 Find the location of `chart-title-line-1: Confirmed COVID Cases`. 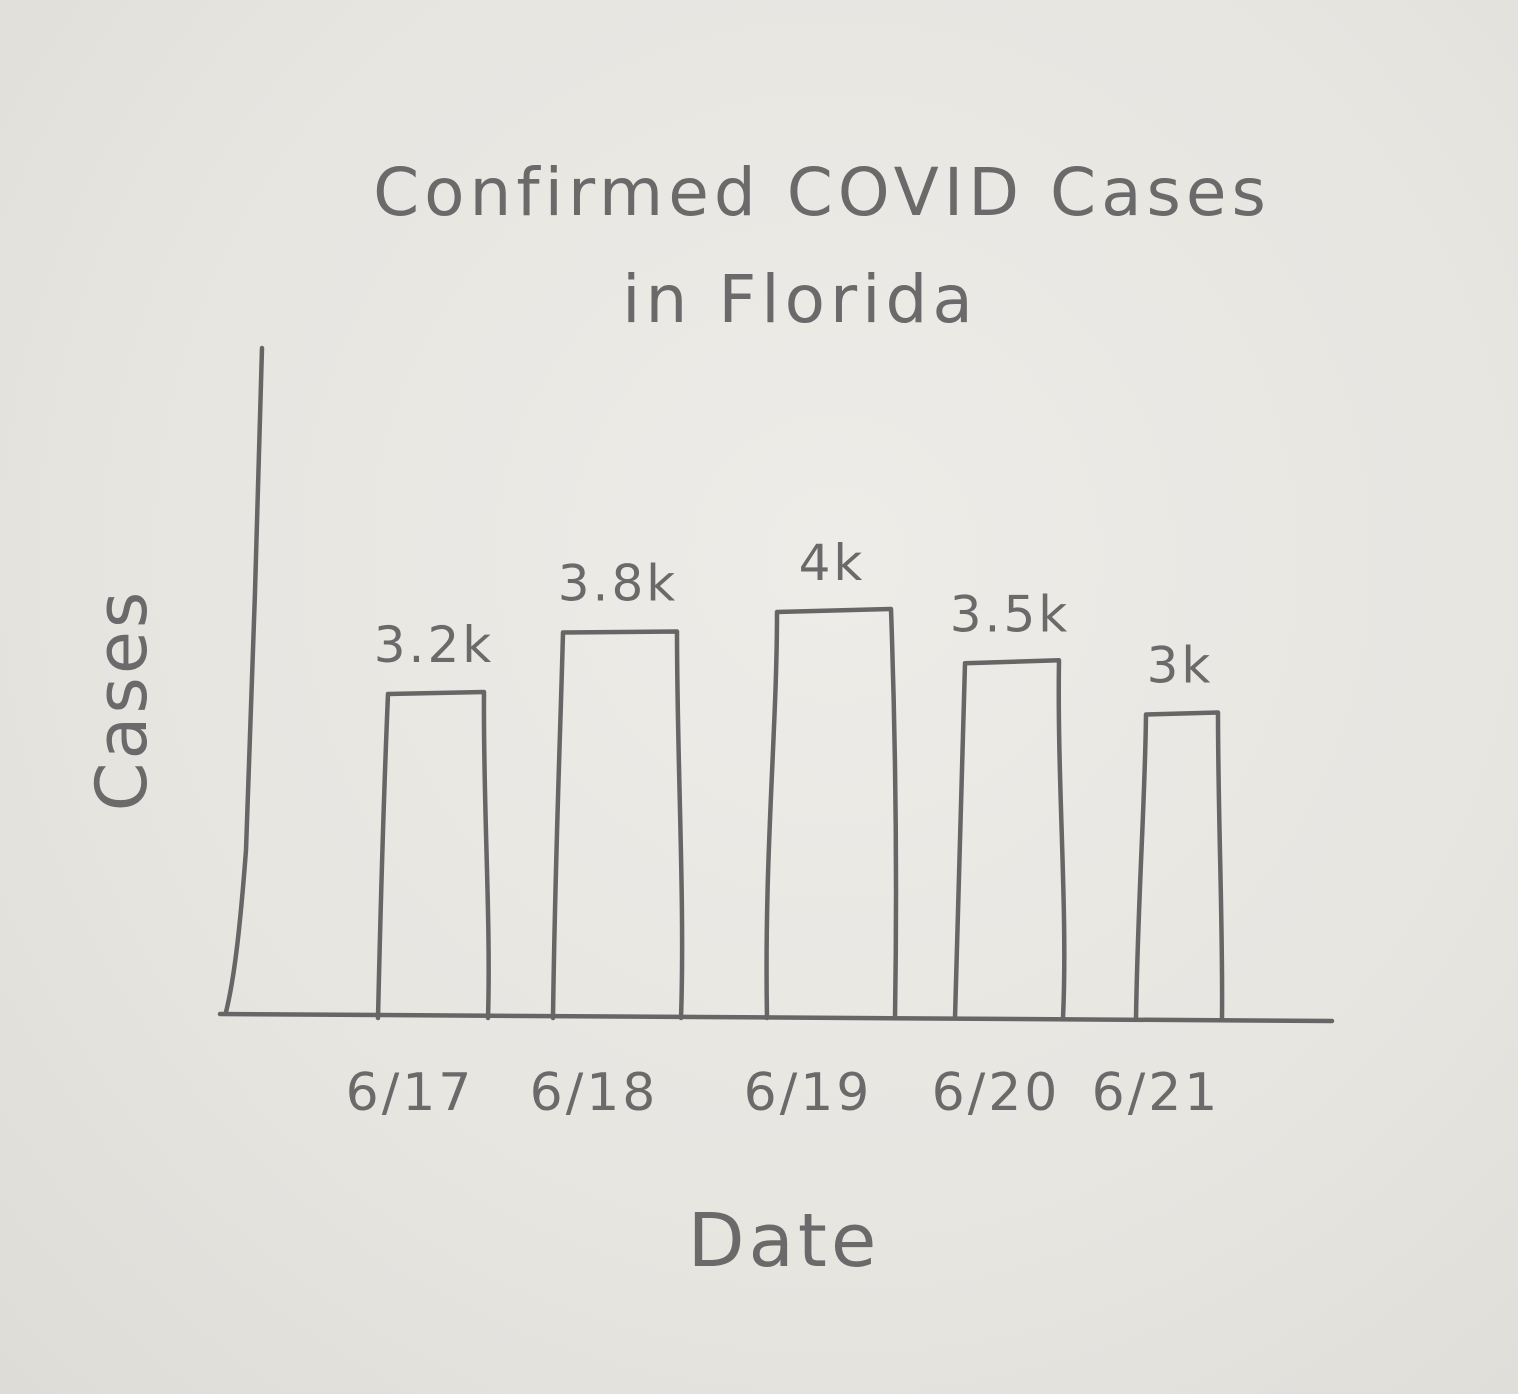

chart-title-line-1: Confirmed COVID Cases is located at coordinates (822, 192).